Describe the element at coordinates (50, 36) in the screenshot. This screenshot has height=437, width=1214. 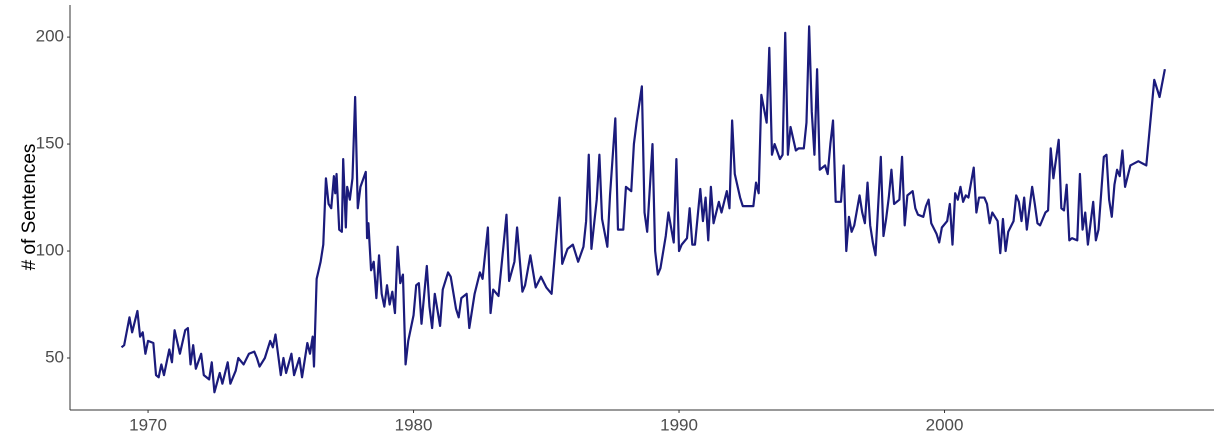
I see `y-tick-label: 200` at that location.